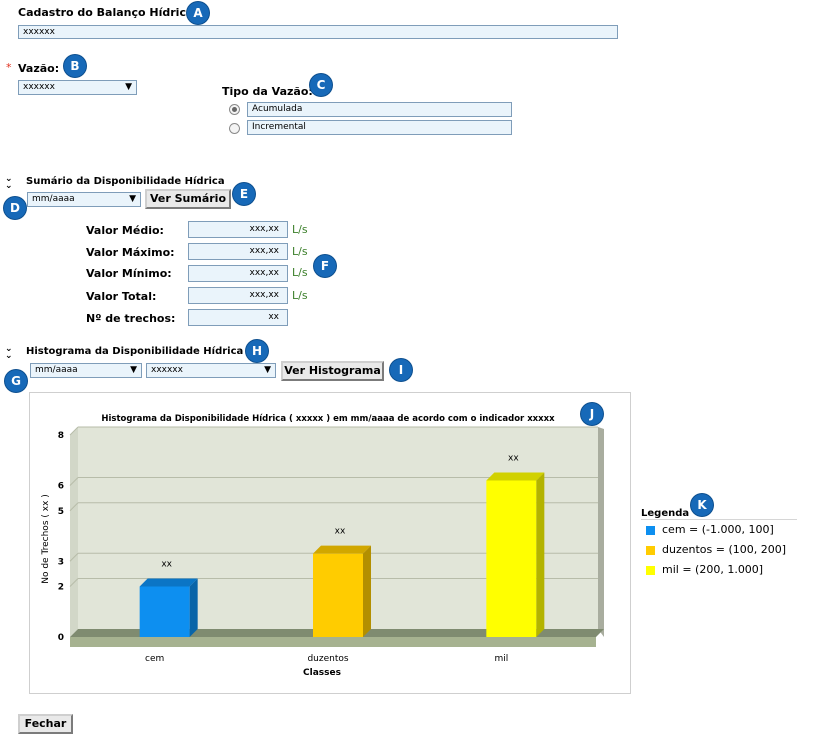 The width and height of the screenshot is (817, 740). I want to click on valor-total-label: Valor Total:, so click(121, 296).